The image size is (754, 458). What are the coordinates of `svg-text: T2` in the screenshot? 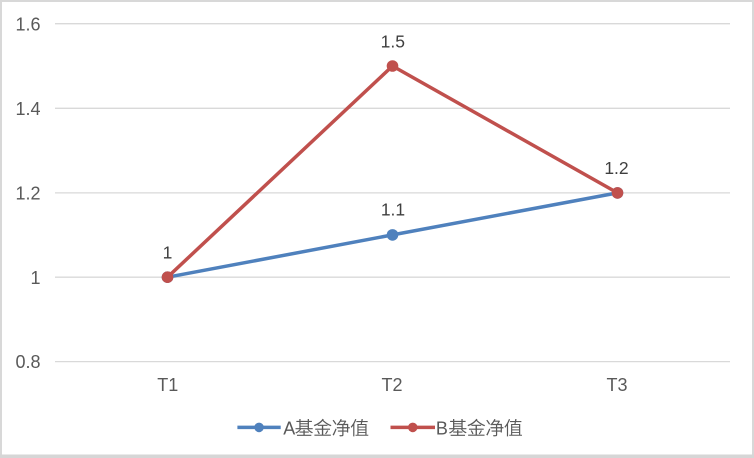 It's located at (391, 385).